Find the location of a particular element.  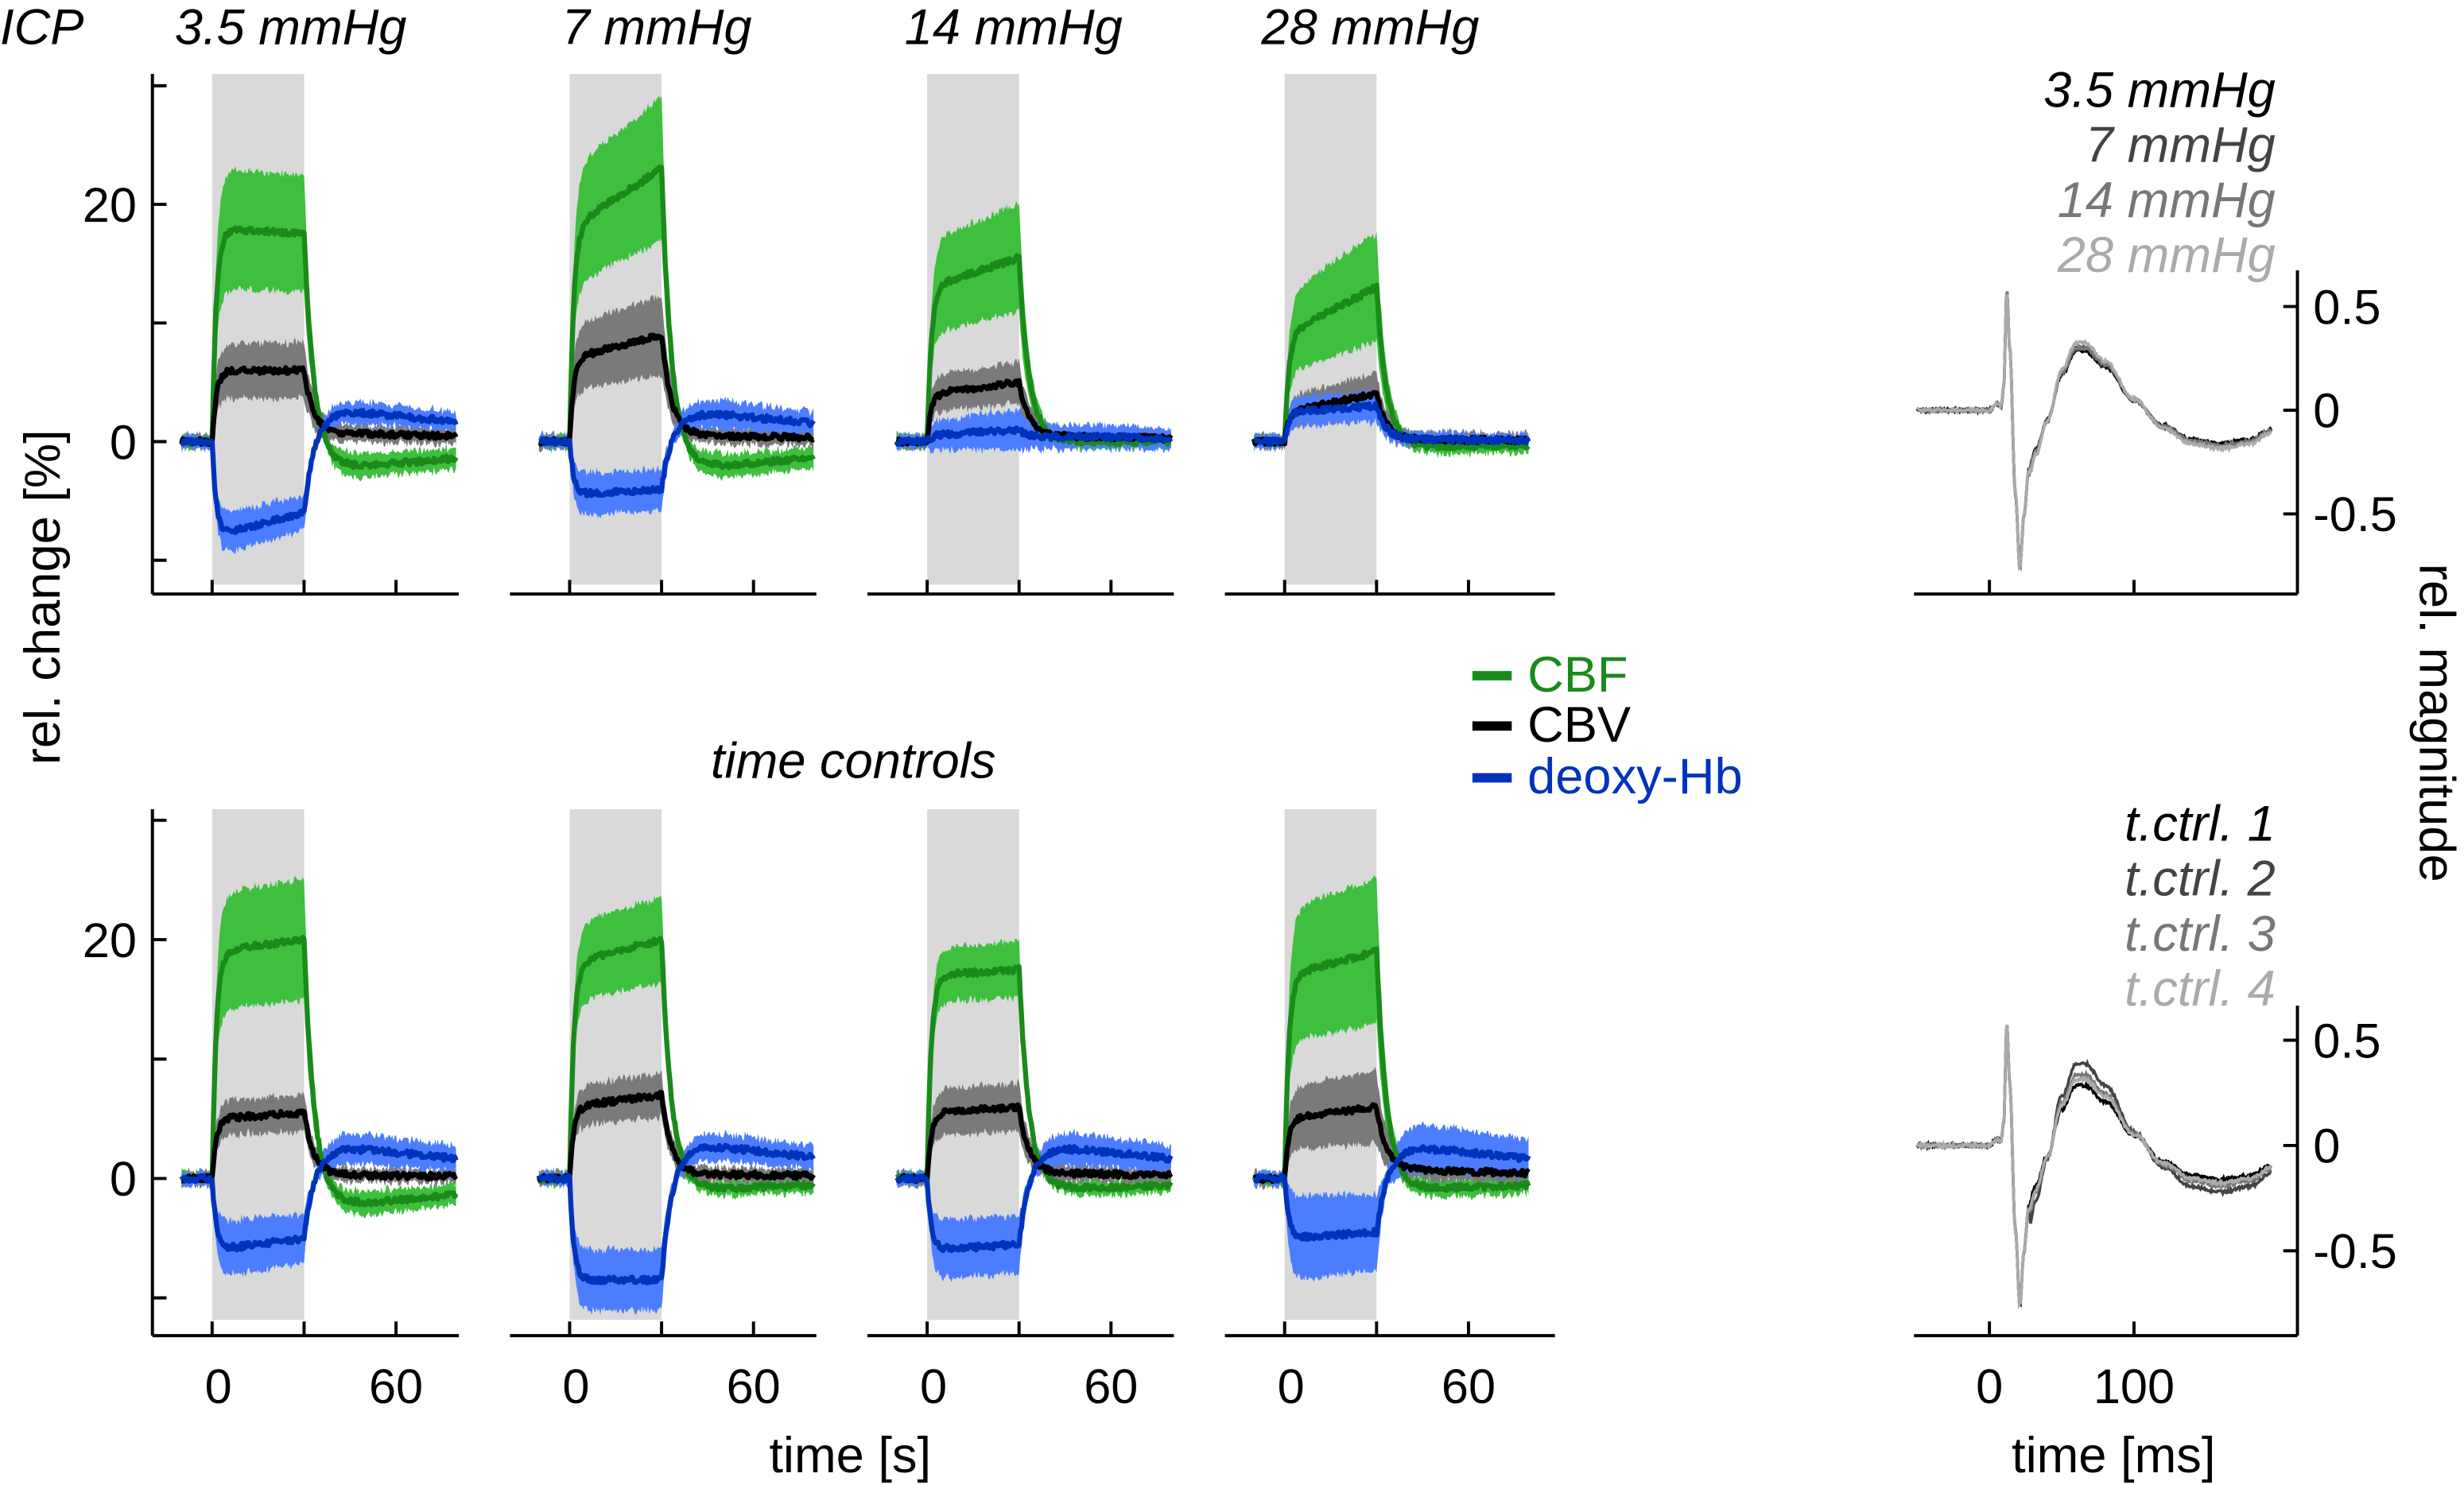

erp-legend-label: 28 mmHg is located at coordinates (2166, 255).